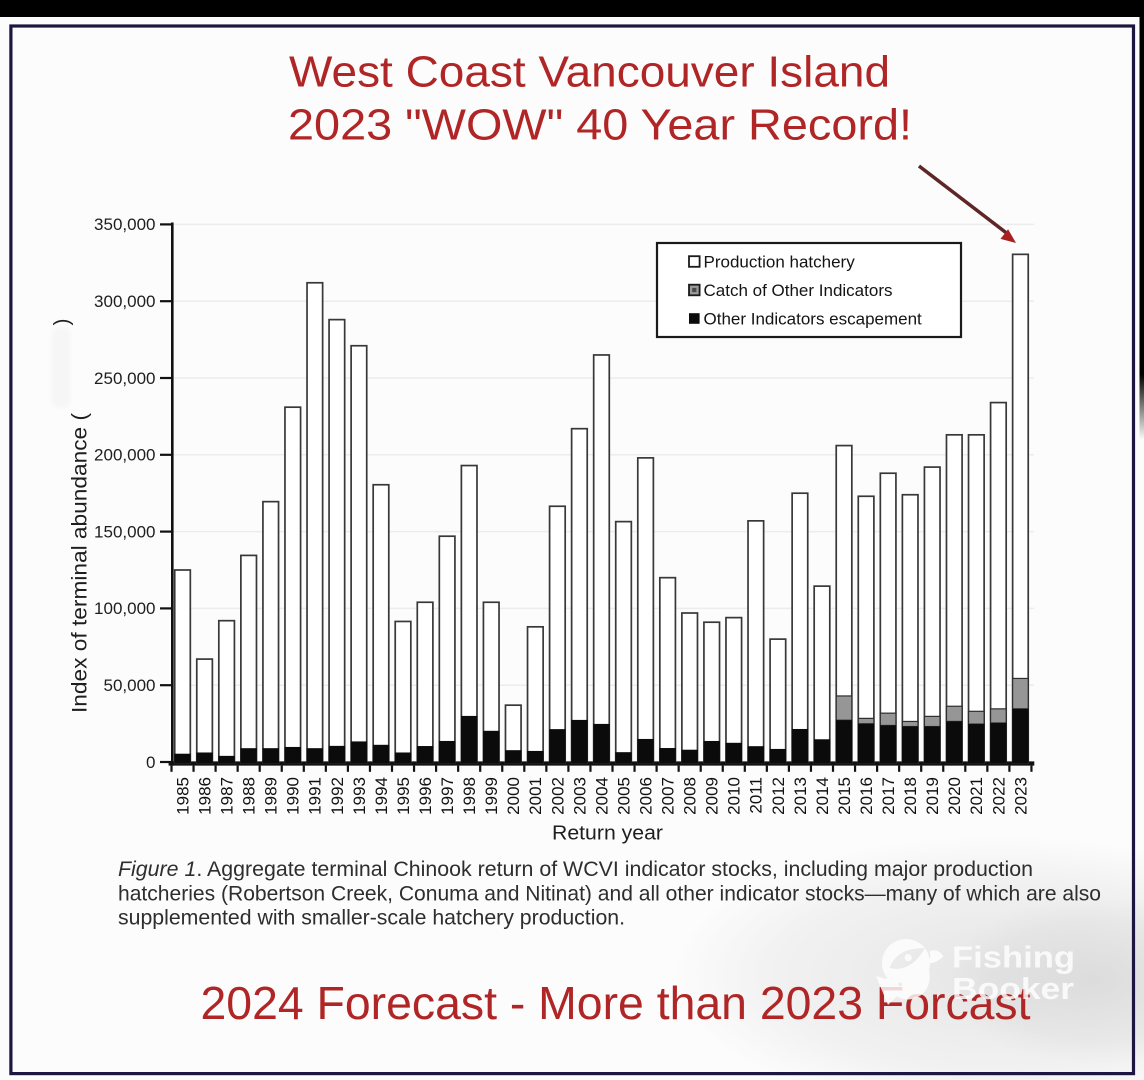 Image resolution: width=1144 pixels, height=1080 pixels. Describe the element at coordinates (513, 796) in the screenshot. I see `svg-text: 2000` at that location.